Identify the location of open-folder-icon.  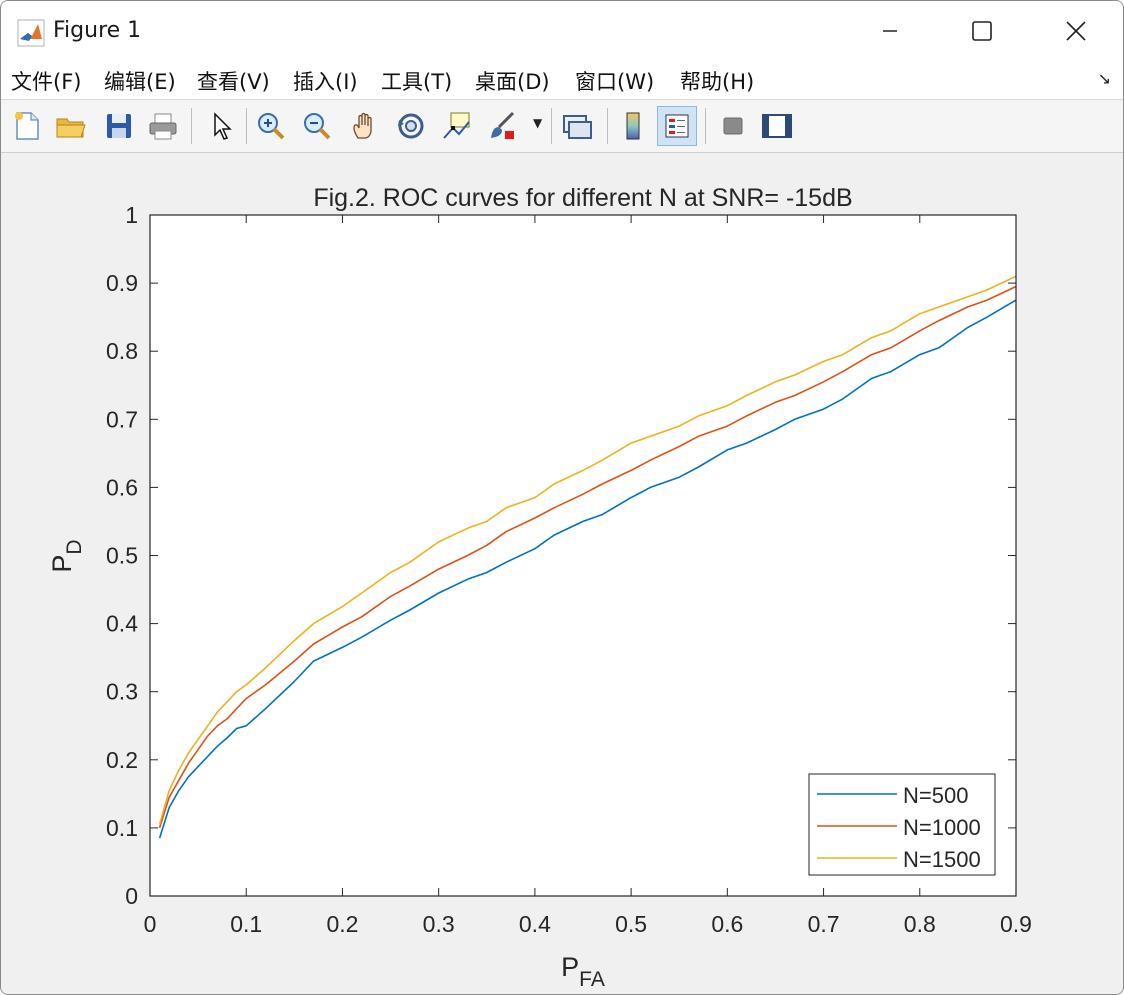
(71, 128).